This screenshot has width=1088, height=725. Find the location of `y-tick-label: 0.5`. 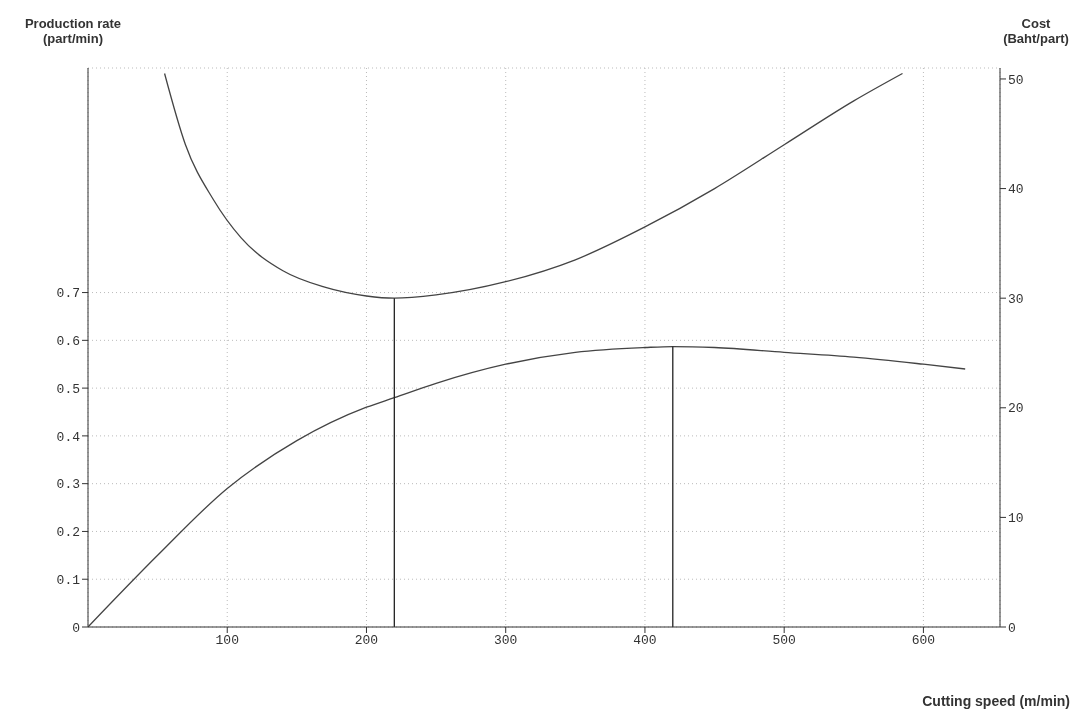

y-tick-label: 0.5 is located at coordinates (68, 389).